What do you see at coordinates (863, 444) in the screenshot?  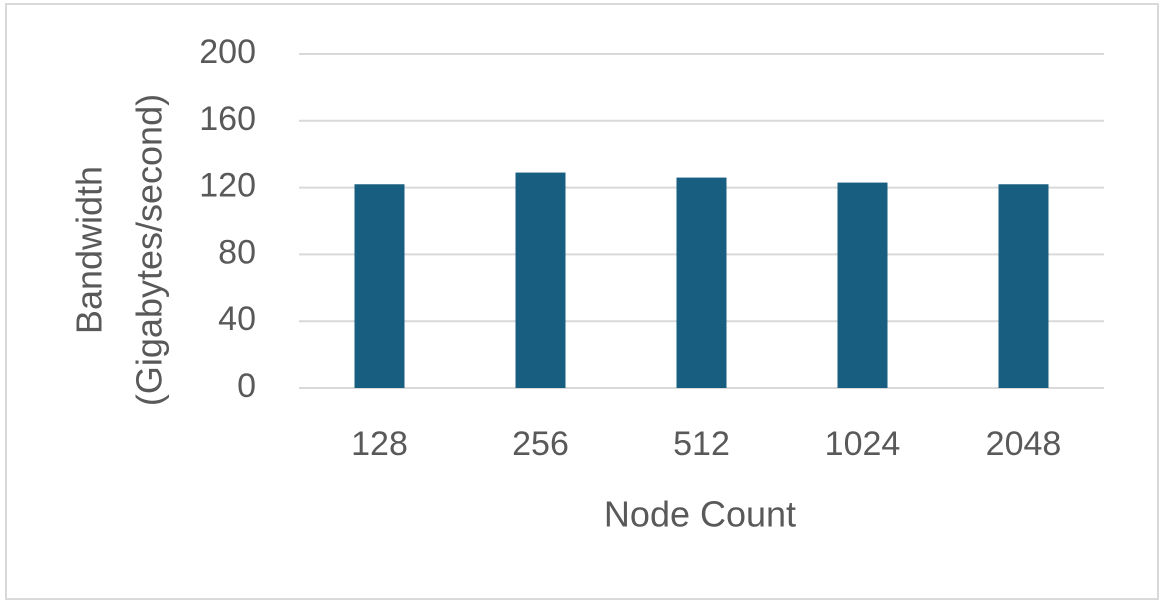 I see `x-tick-label: 1024` at bounding box center [863, 444].